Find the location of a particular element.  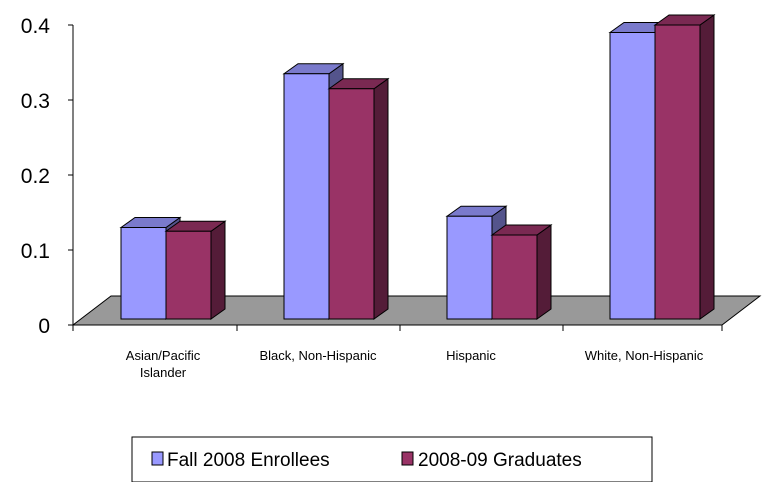

y-tick-label: 0.4 is located at coordinates (36, 26).